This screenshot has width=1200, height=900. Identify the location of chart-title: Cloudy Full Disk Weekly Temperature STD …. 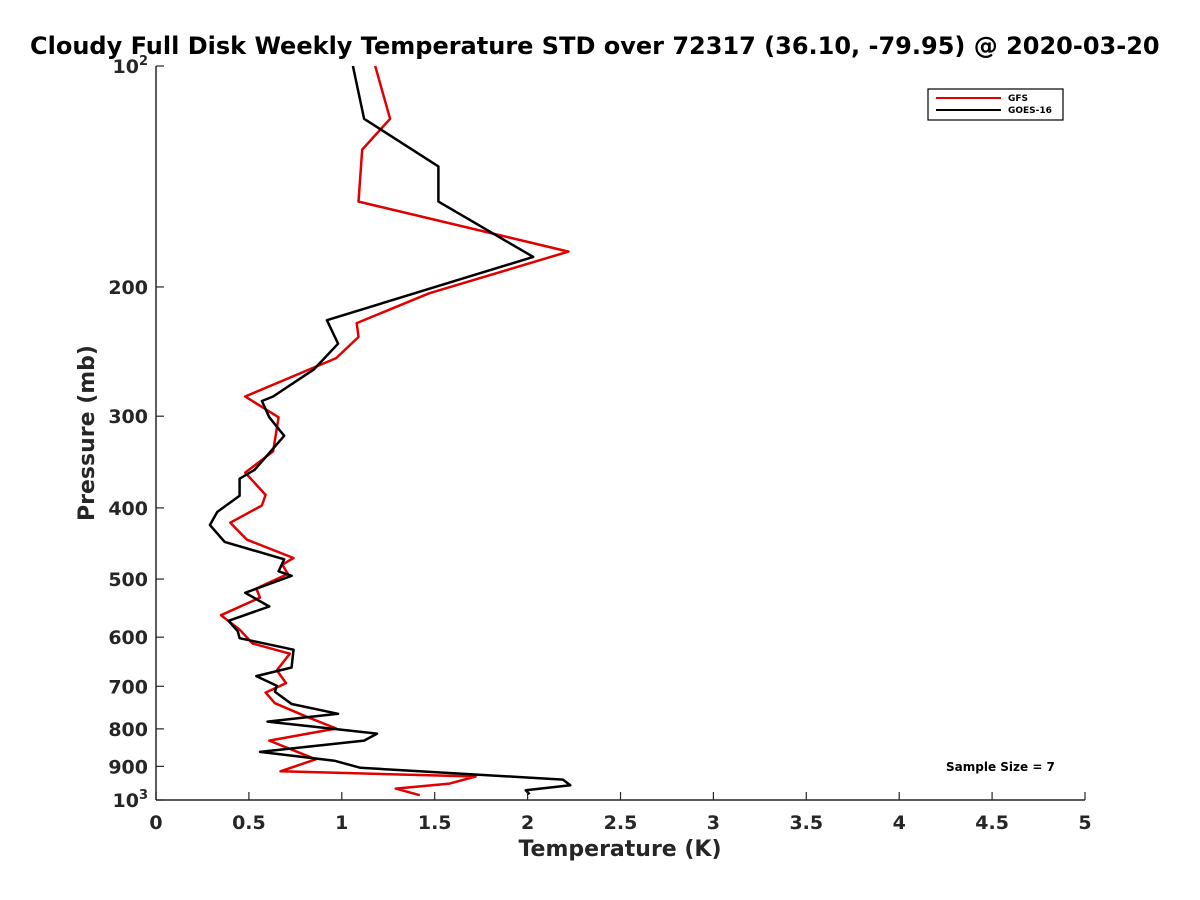
(595, 46).